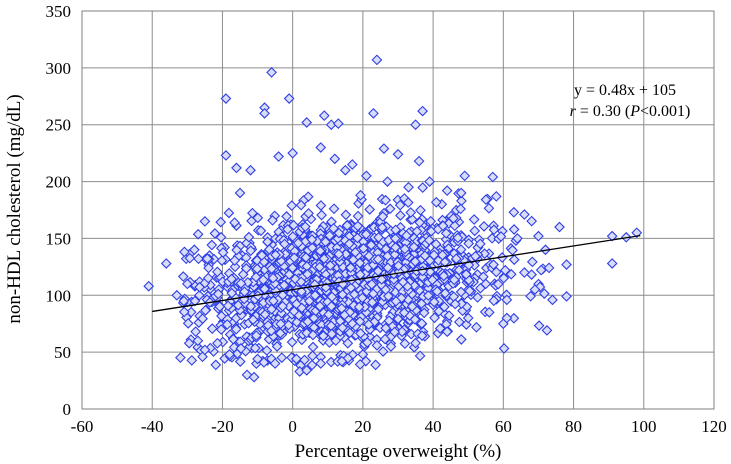 This screenshot has width=731, height=464. Describe the element at coordinates (59, 11) in the screenshot. I see `y-tick-label: 350` at that location.